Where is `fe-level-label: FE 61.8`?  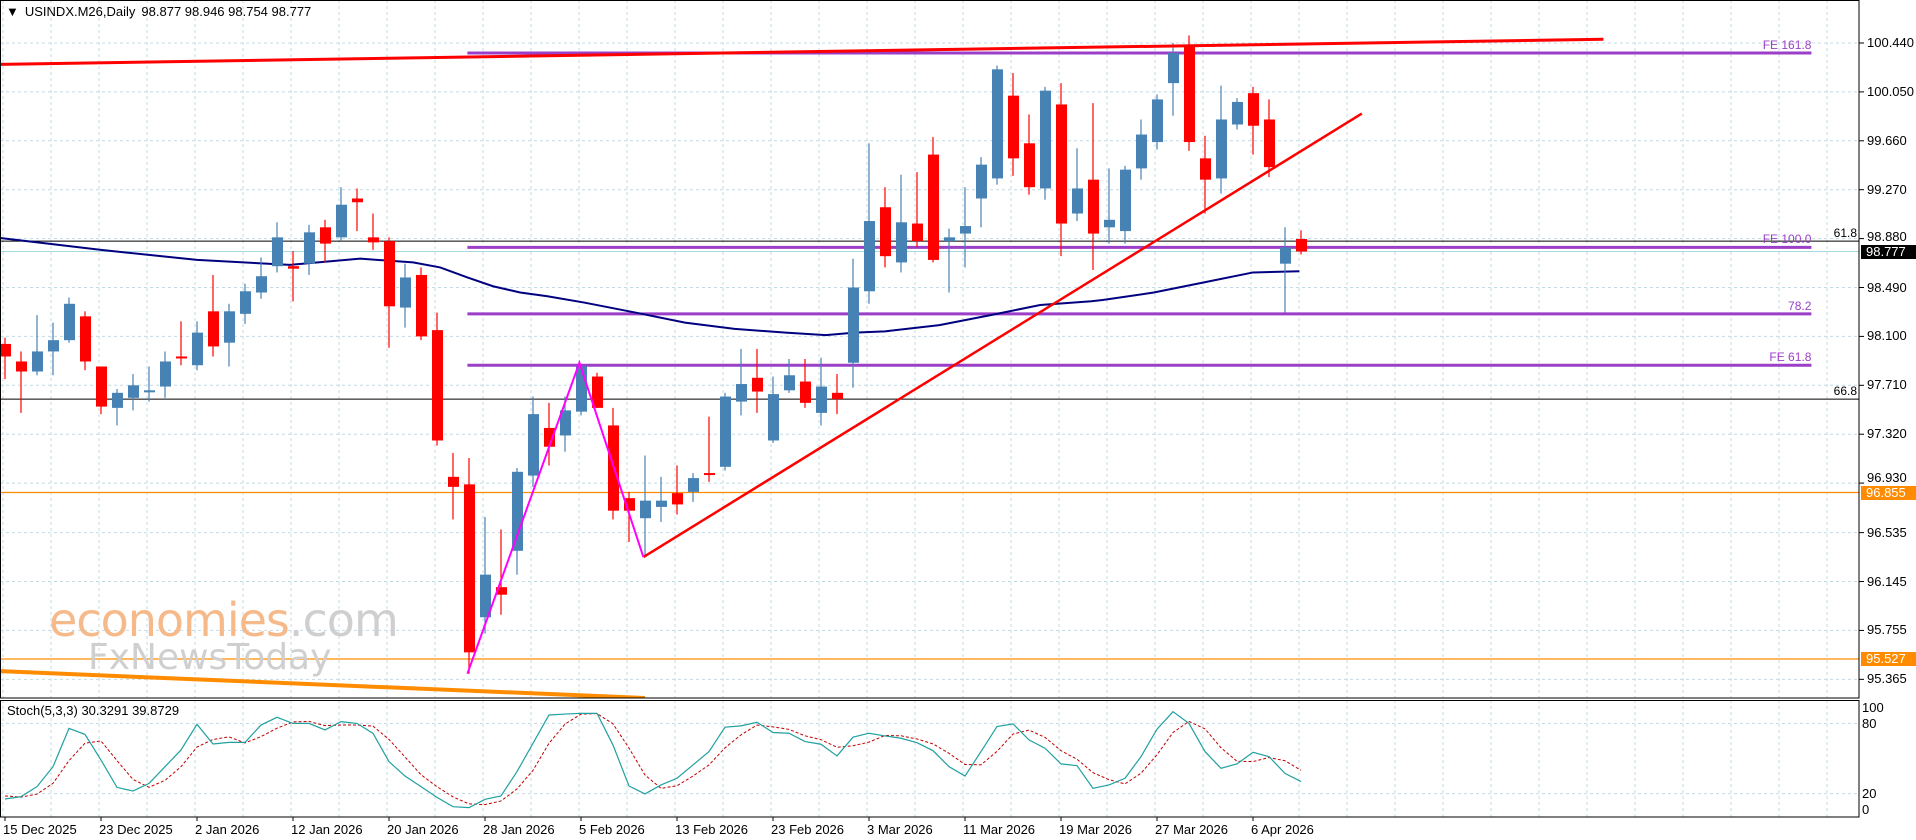
fe-level-label: FE 61.8 is located at coordinates (1790, 357).